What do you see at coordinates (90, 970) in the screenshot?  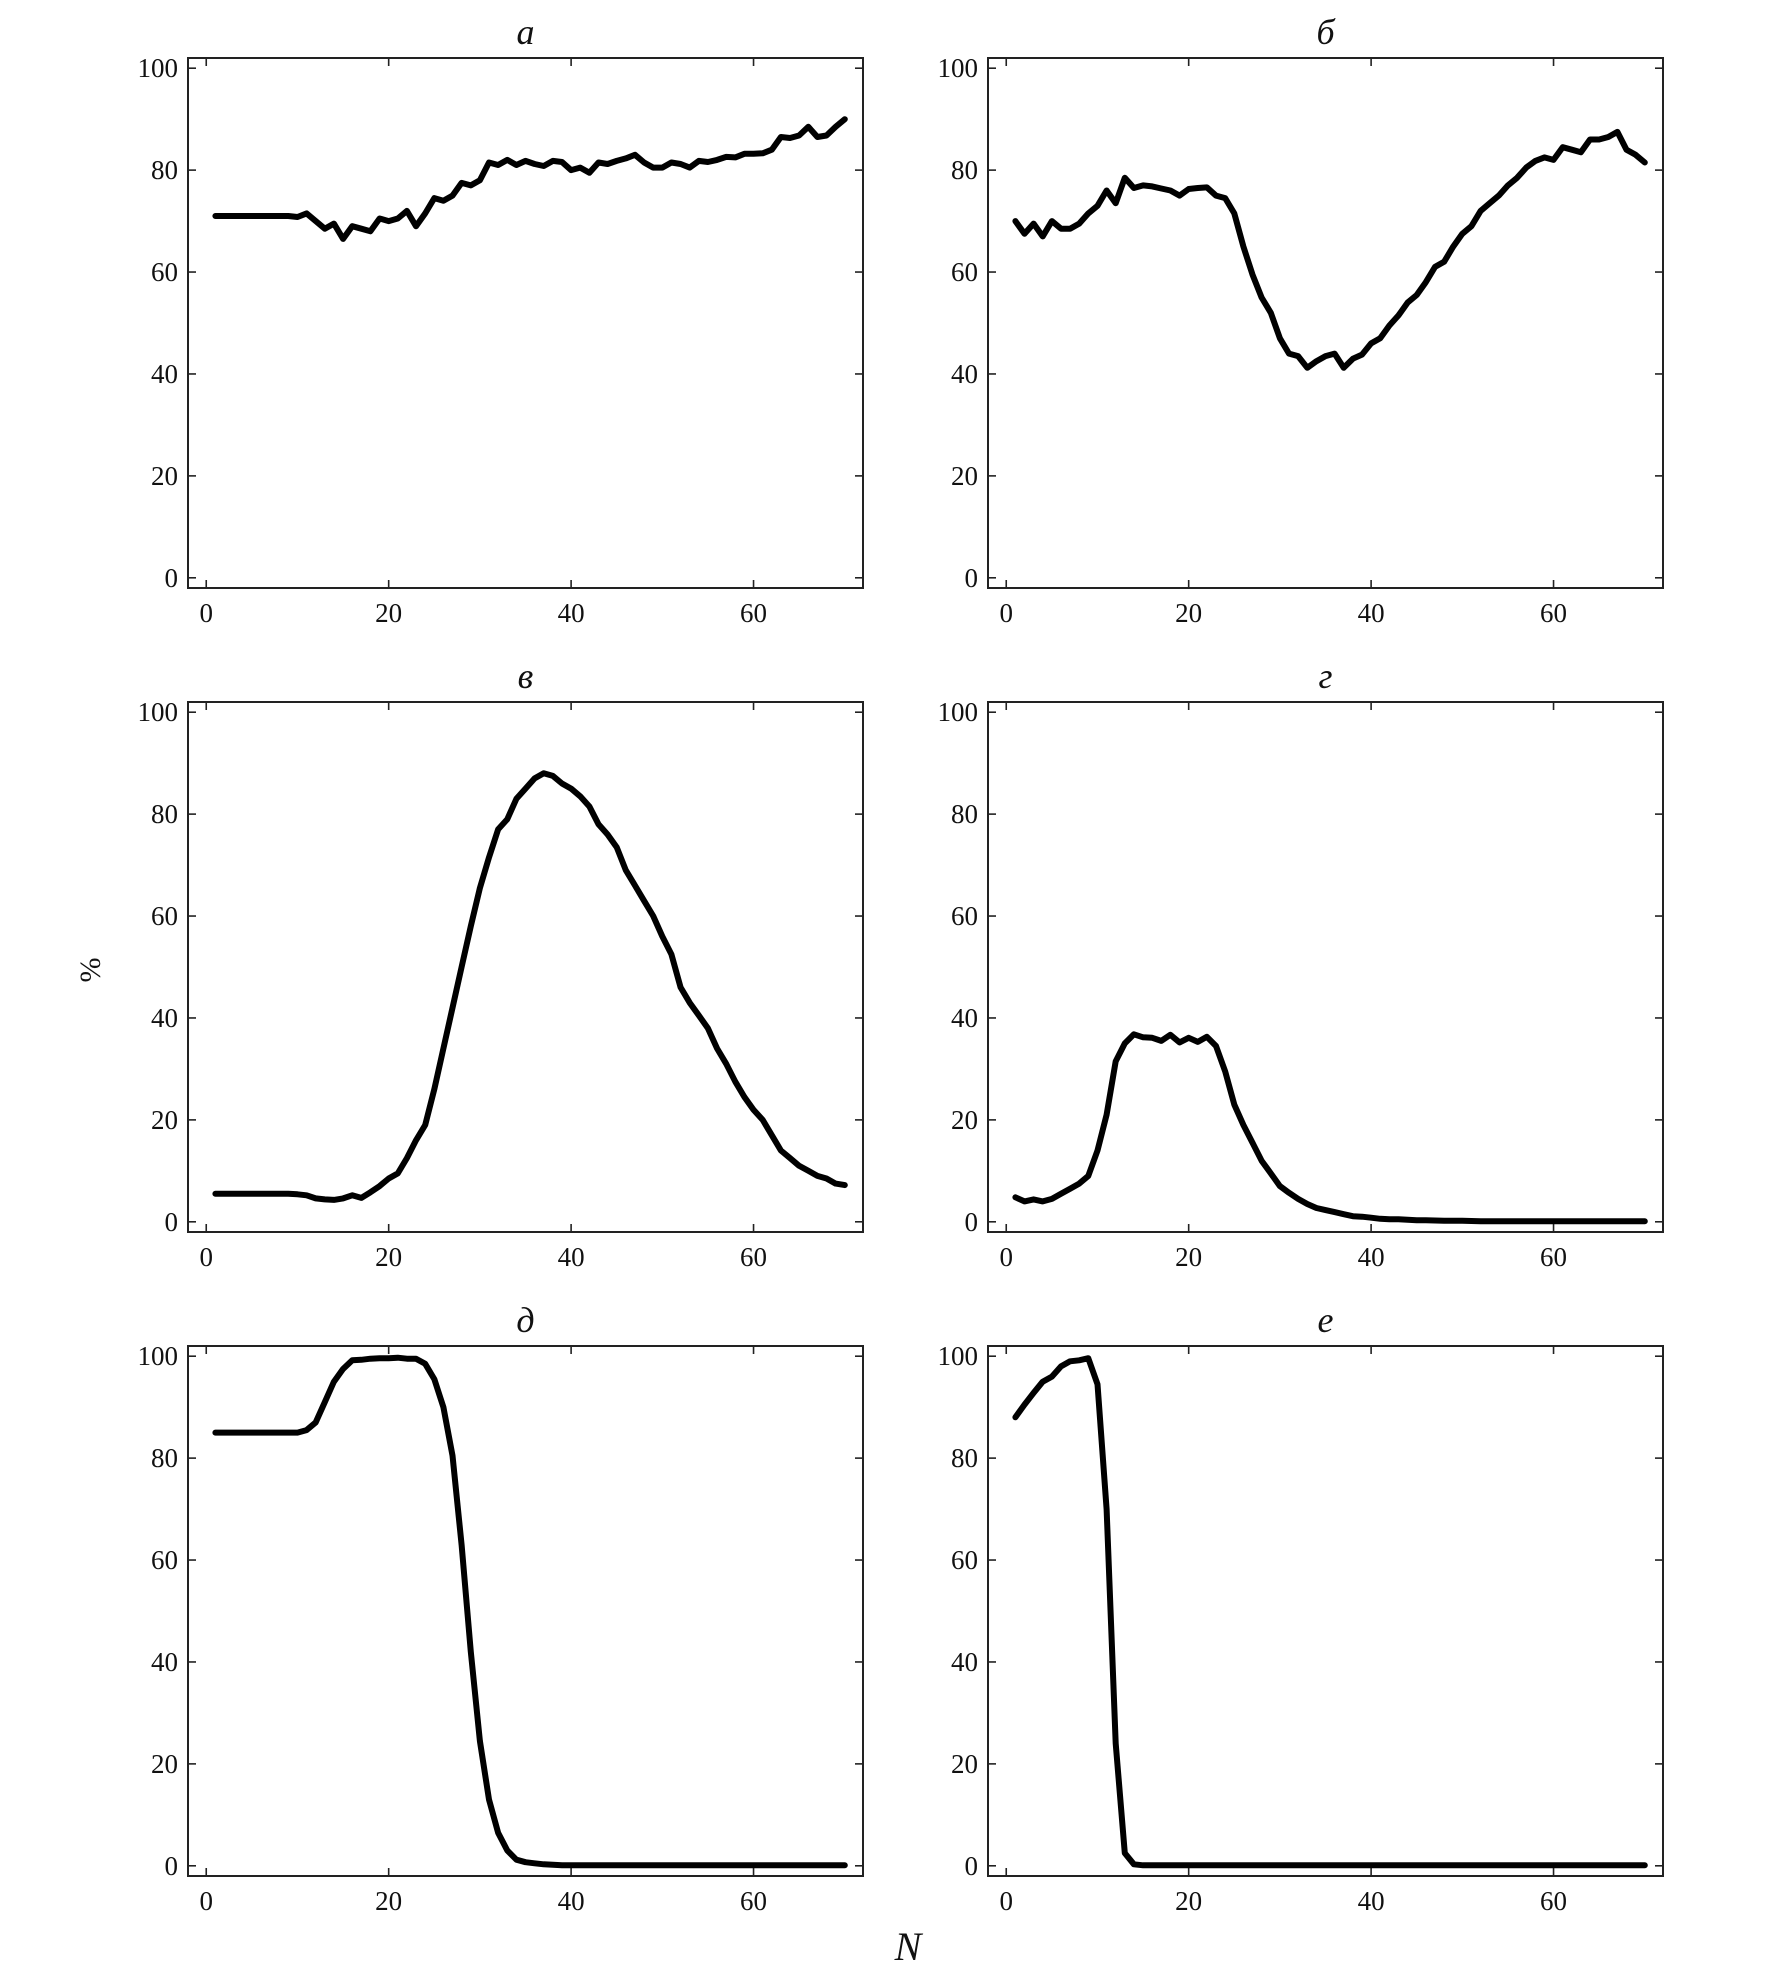 I see `y-axis-label: %` at bounding box center [90, 970].